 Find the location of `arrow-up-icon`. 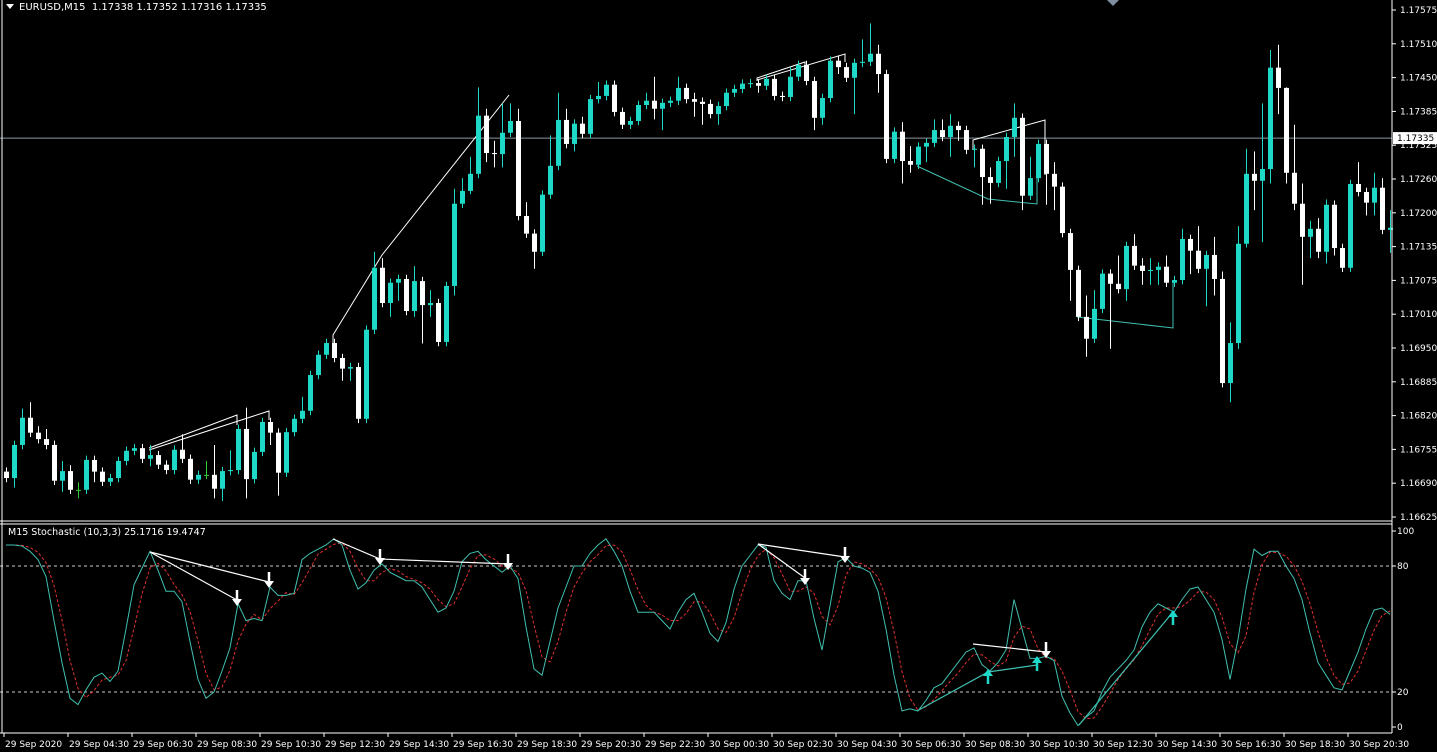

arrow-up-icon is located at coordinates (1037, 663).